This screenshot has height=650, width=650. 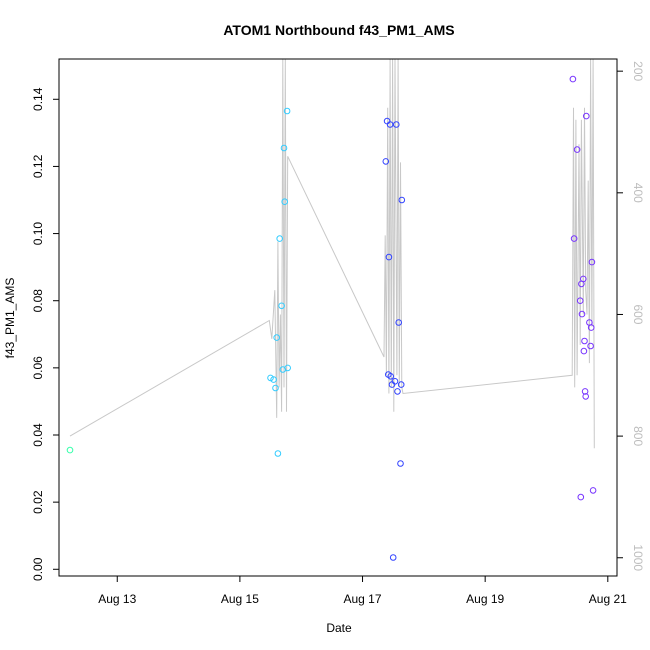 I want to click on y-tick-label: 0.14, so click(x=38, y=99).